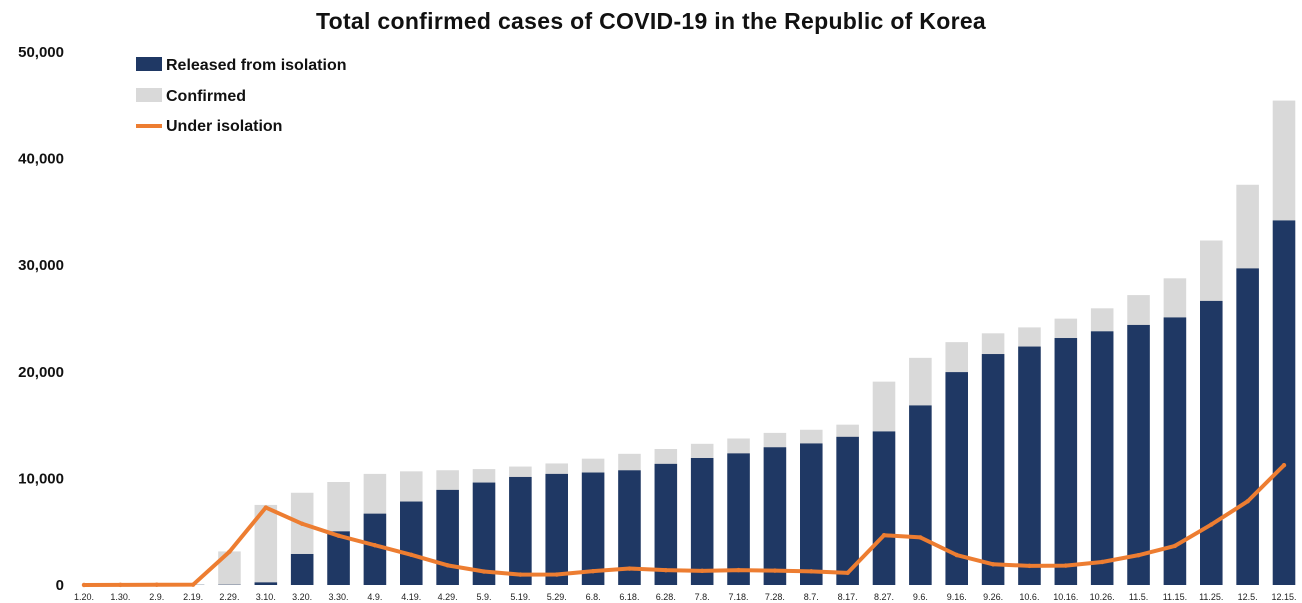  Describe the element at coordinates (156, 597) in the screenshot. I see `x-tick-label: 2.9.` at that location.